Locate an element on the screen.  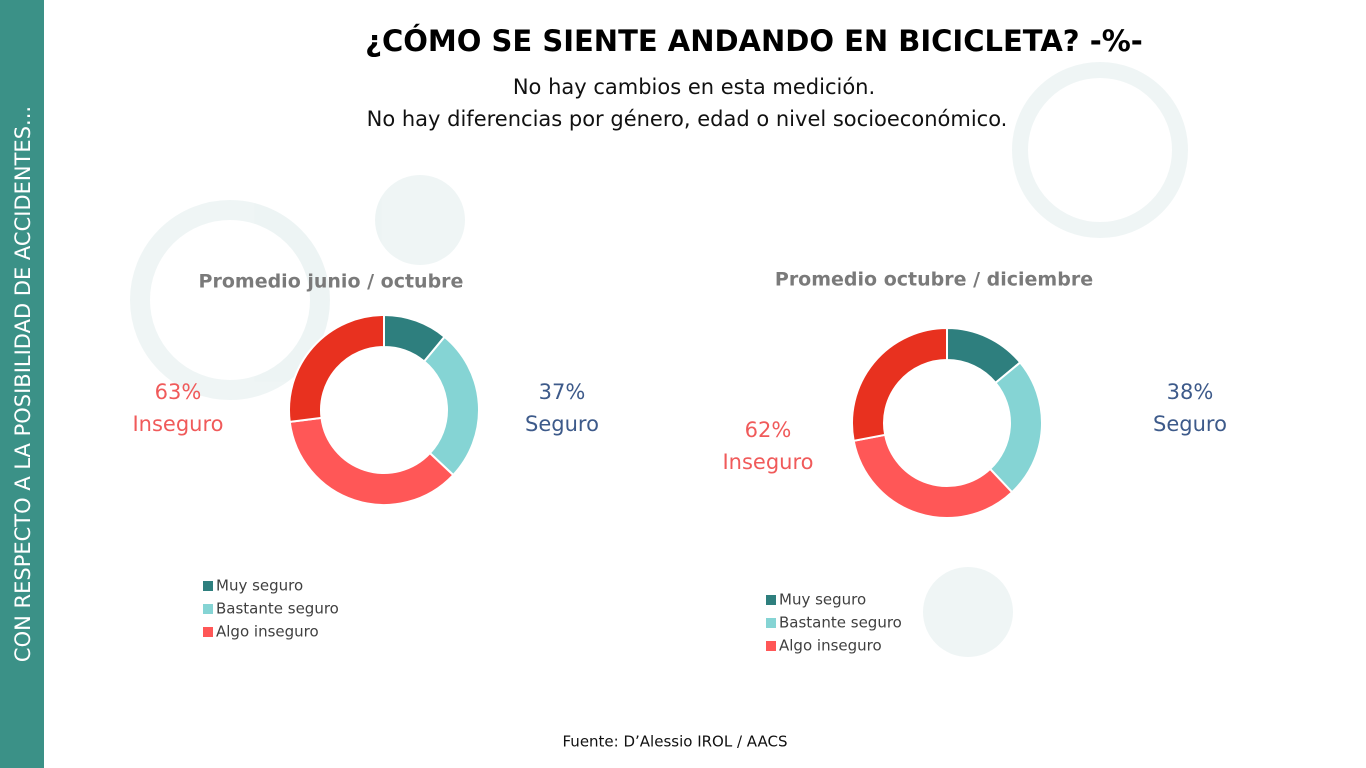
total-value: 38% is located at coordinates (1190, 392).